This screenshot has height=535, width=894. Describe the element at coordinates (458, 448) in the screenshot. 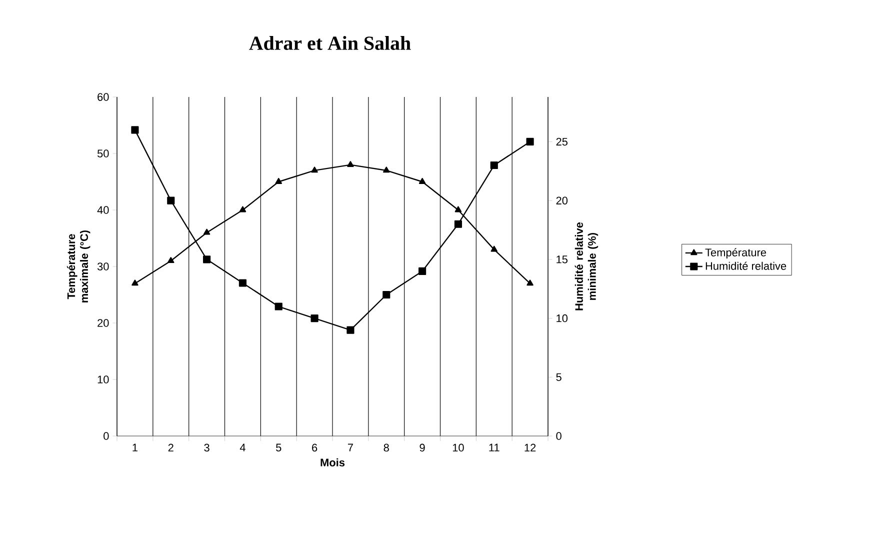

I see `x-tick-label: 10` at that location.